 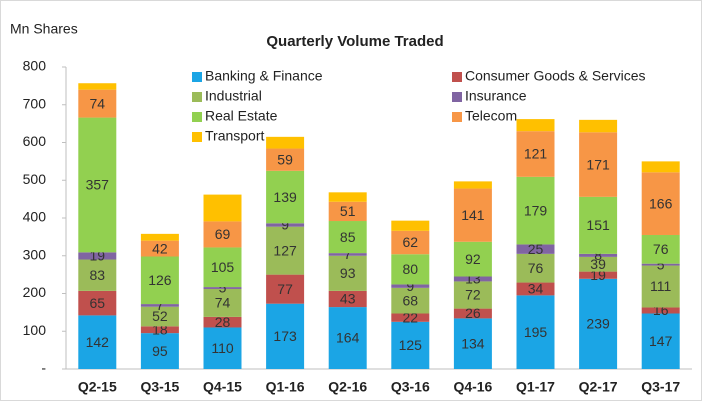 I want to click on x-tick-label: Q4-15, so click(x=222, y=387).